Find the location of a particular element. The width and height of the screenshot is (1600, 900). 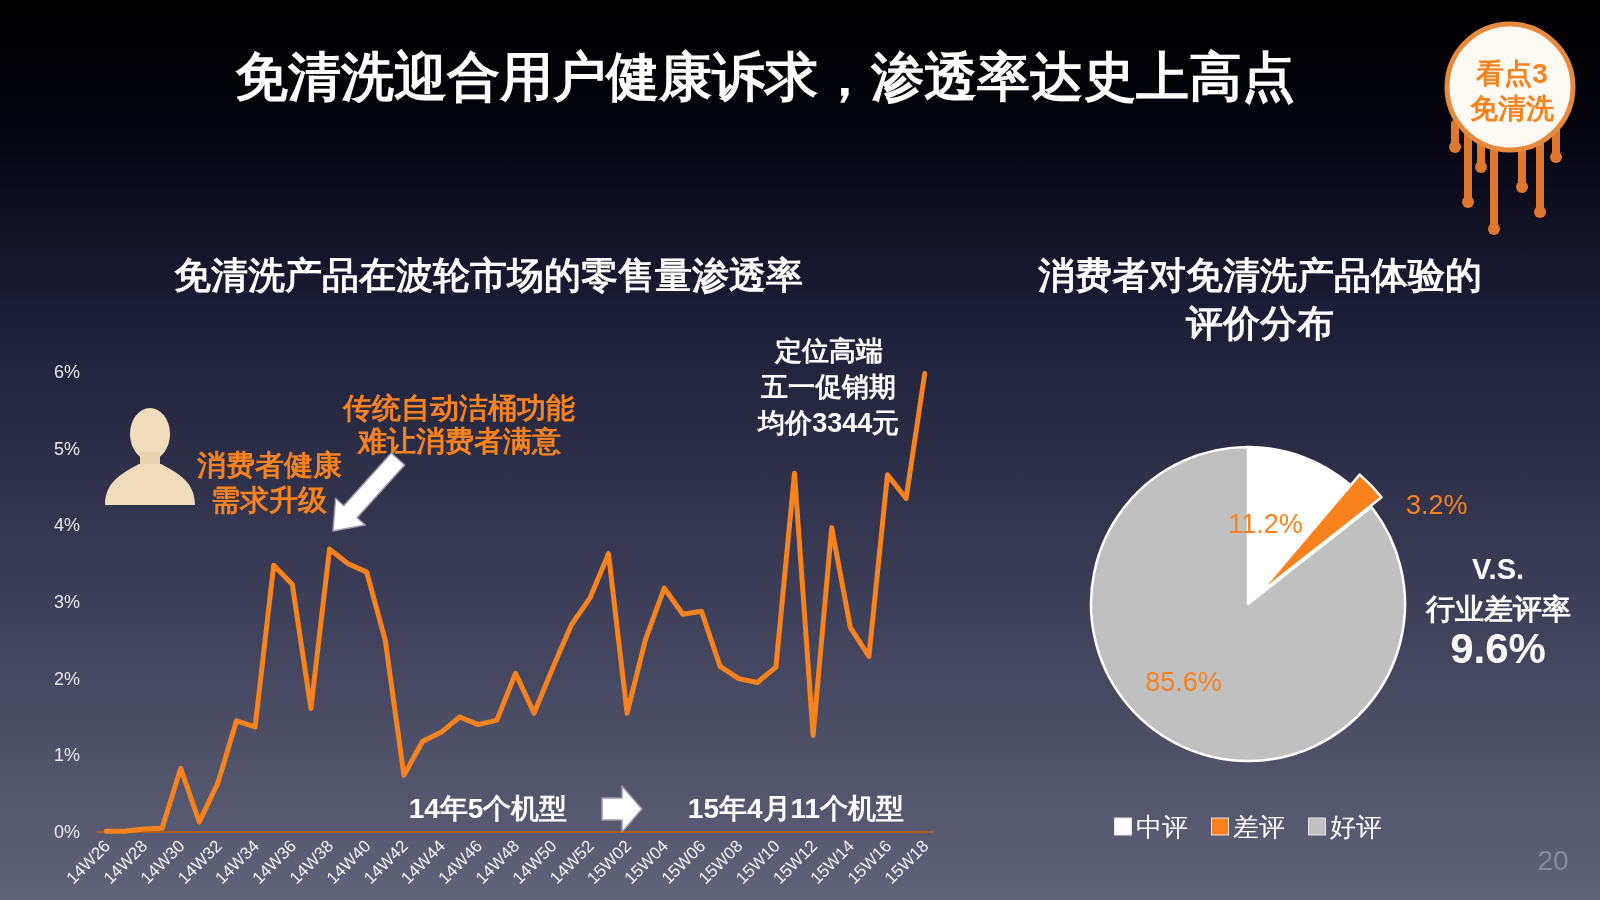

slice-label: 好评 is located at coordinates (1355, 827).